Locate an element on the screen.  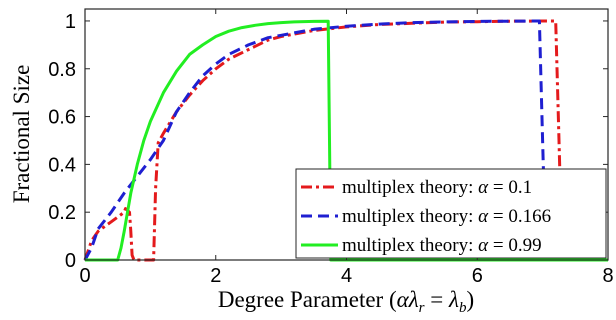
legend-label-1: multiplex theory: α = 0.1 is located at coordinates (437, 187).